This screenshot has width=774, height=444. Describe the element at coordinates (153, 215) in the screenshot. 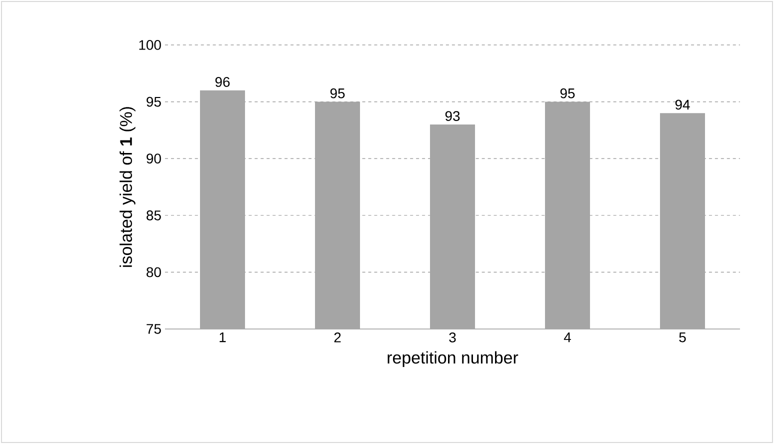

I see `y-tick-label: 85` at that location.